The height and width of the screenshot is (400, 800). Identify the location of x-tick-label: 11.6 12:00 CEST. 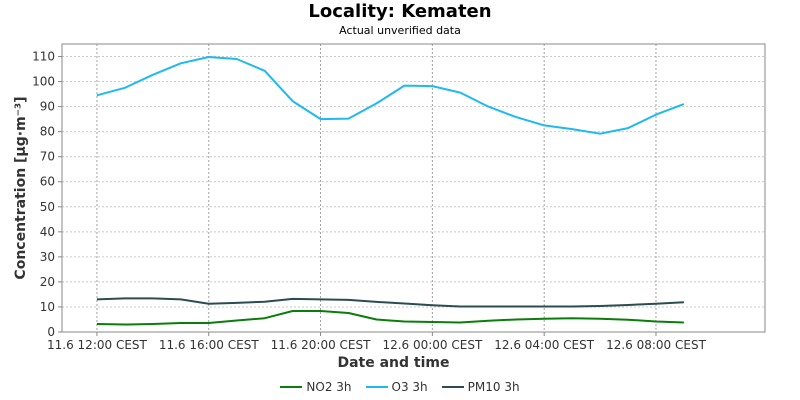
(97, 345).